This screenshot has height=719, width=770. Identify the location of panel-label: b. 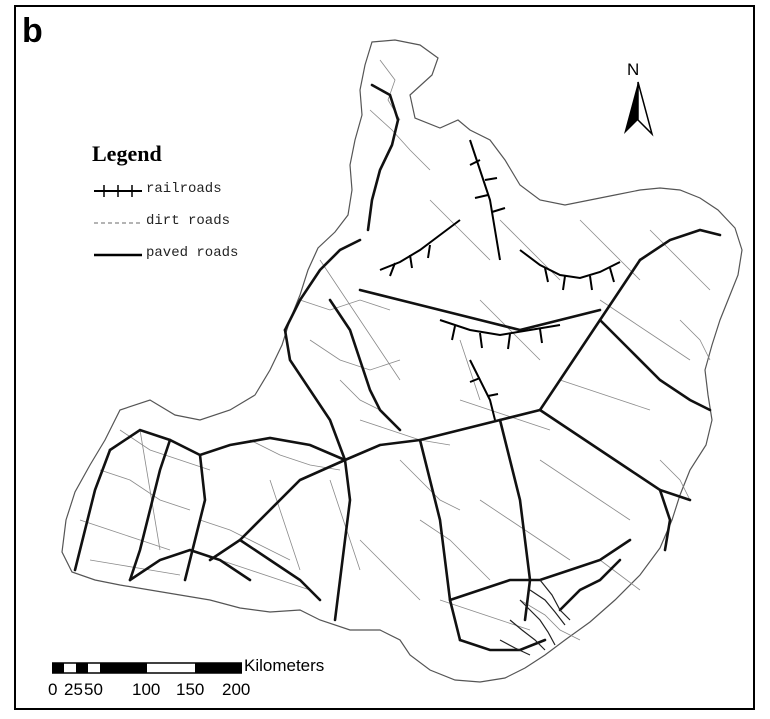
(32, 31).